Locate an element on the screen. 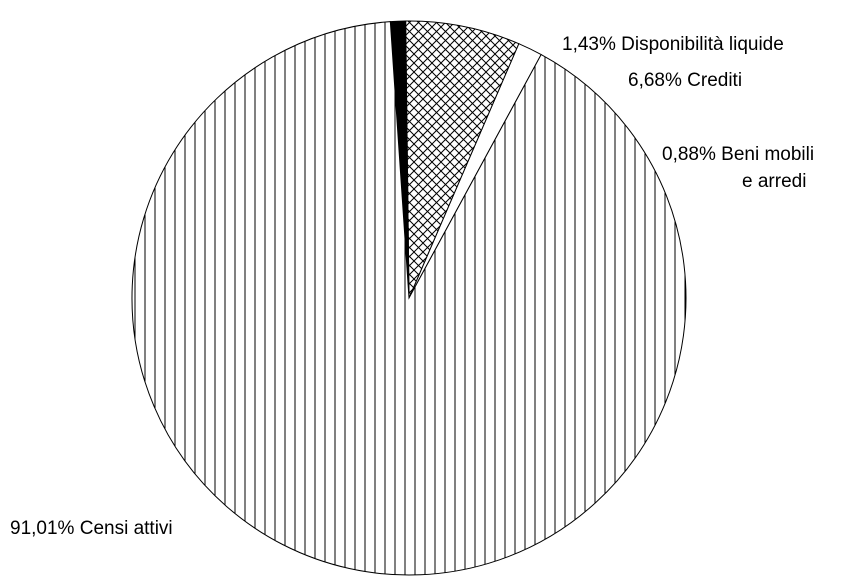 Image resolution: width=857 pixels, height=582 pixels. slice-label-crediti: 6,68% Crediti is located at coordinates (685, 80).